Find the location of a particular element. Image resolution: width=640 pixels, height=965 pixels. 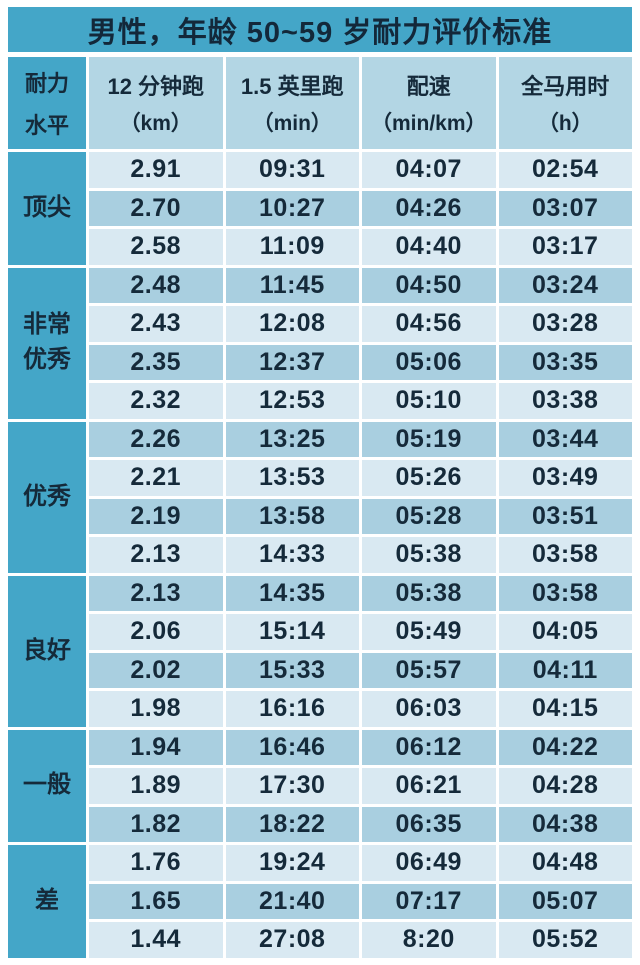

value-cell: 03:49 is located at coordinates (565, 478).